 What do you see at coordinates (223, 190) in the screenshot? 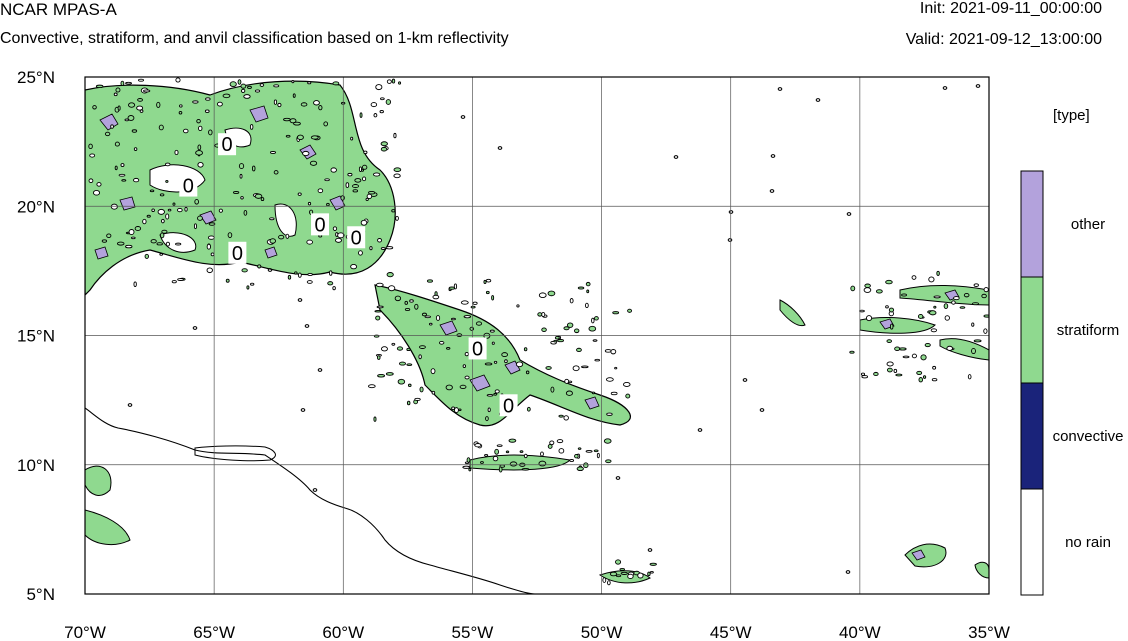
I see `rain-mass-northwest-holes` at bounding box center [223, 190].